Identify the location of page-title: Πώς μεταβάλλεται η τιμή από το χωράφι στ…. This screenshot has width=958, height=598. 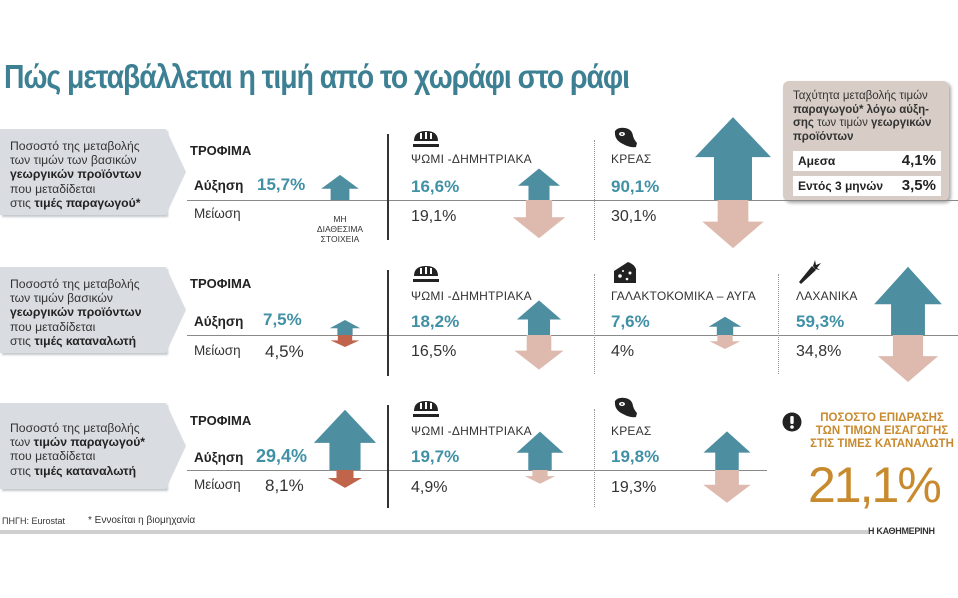
(317, 76).